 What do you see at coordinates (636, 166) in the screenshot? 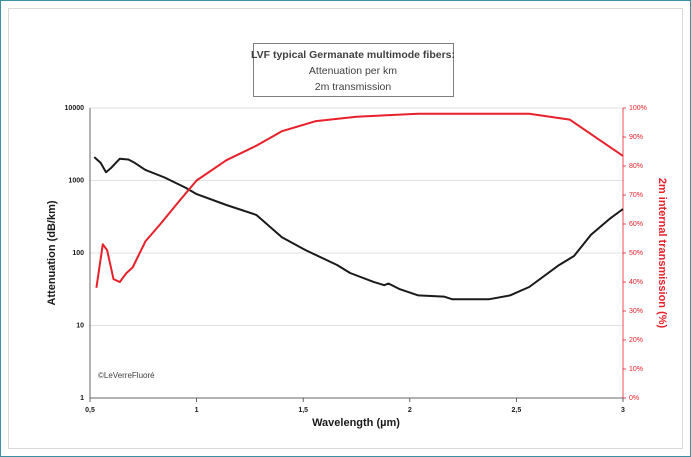
I see `y2-tick-label: 80%` at bounding box center [636, 166].